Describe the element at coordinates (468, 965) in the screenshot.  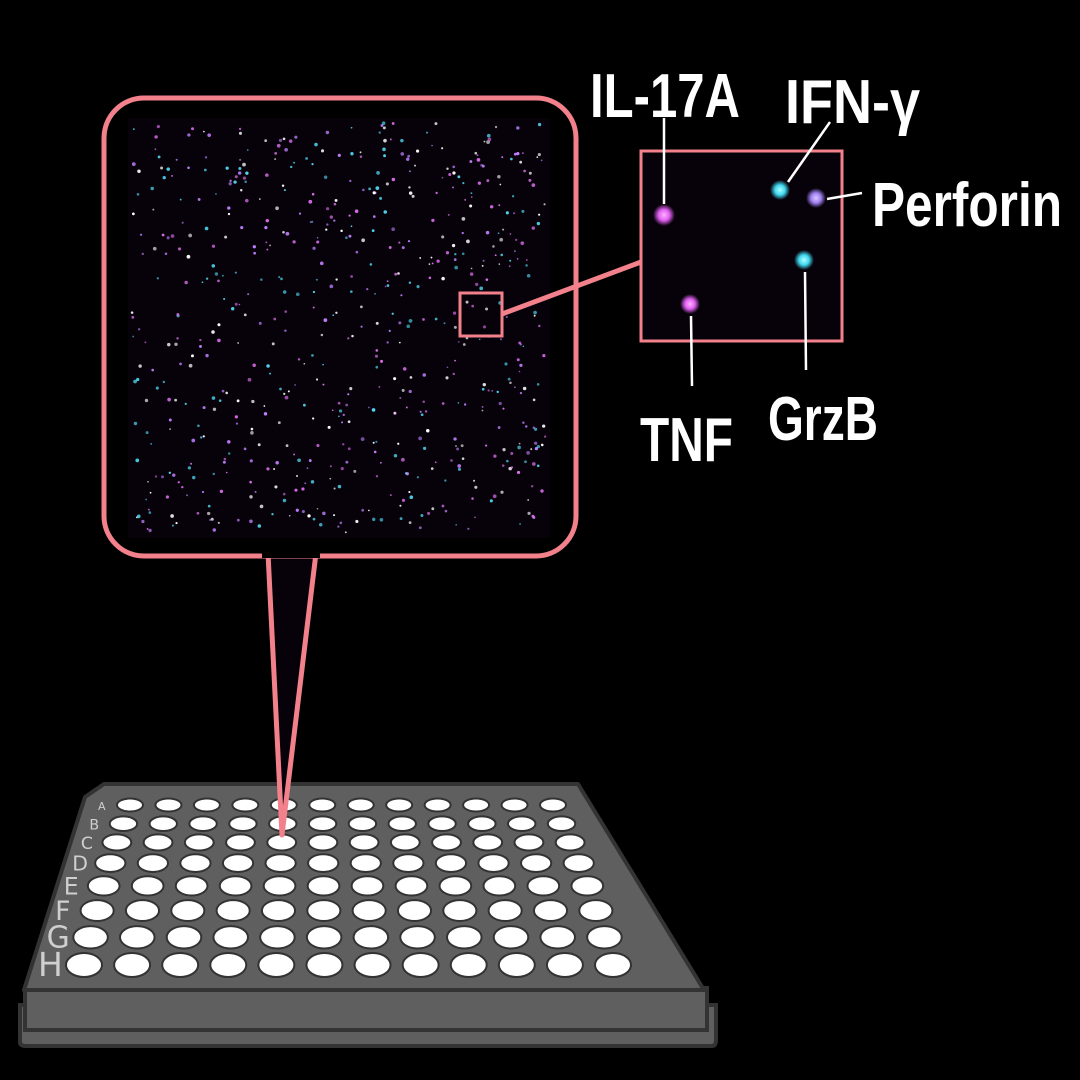
I see `well-H9` at that location.